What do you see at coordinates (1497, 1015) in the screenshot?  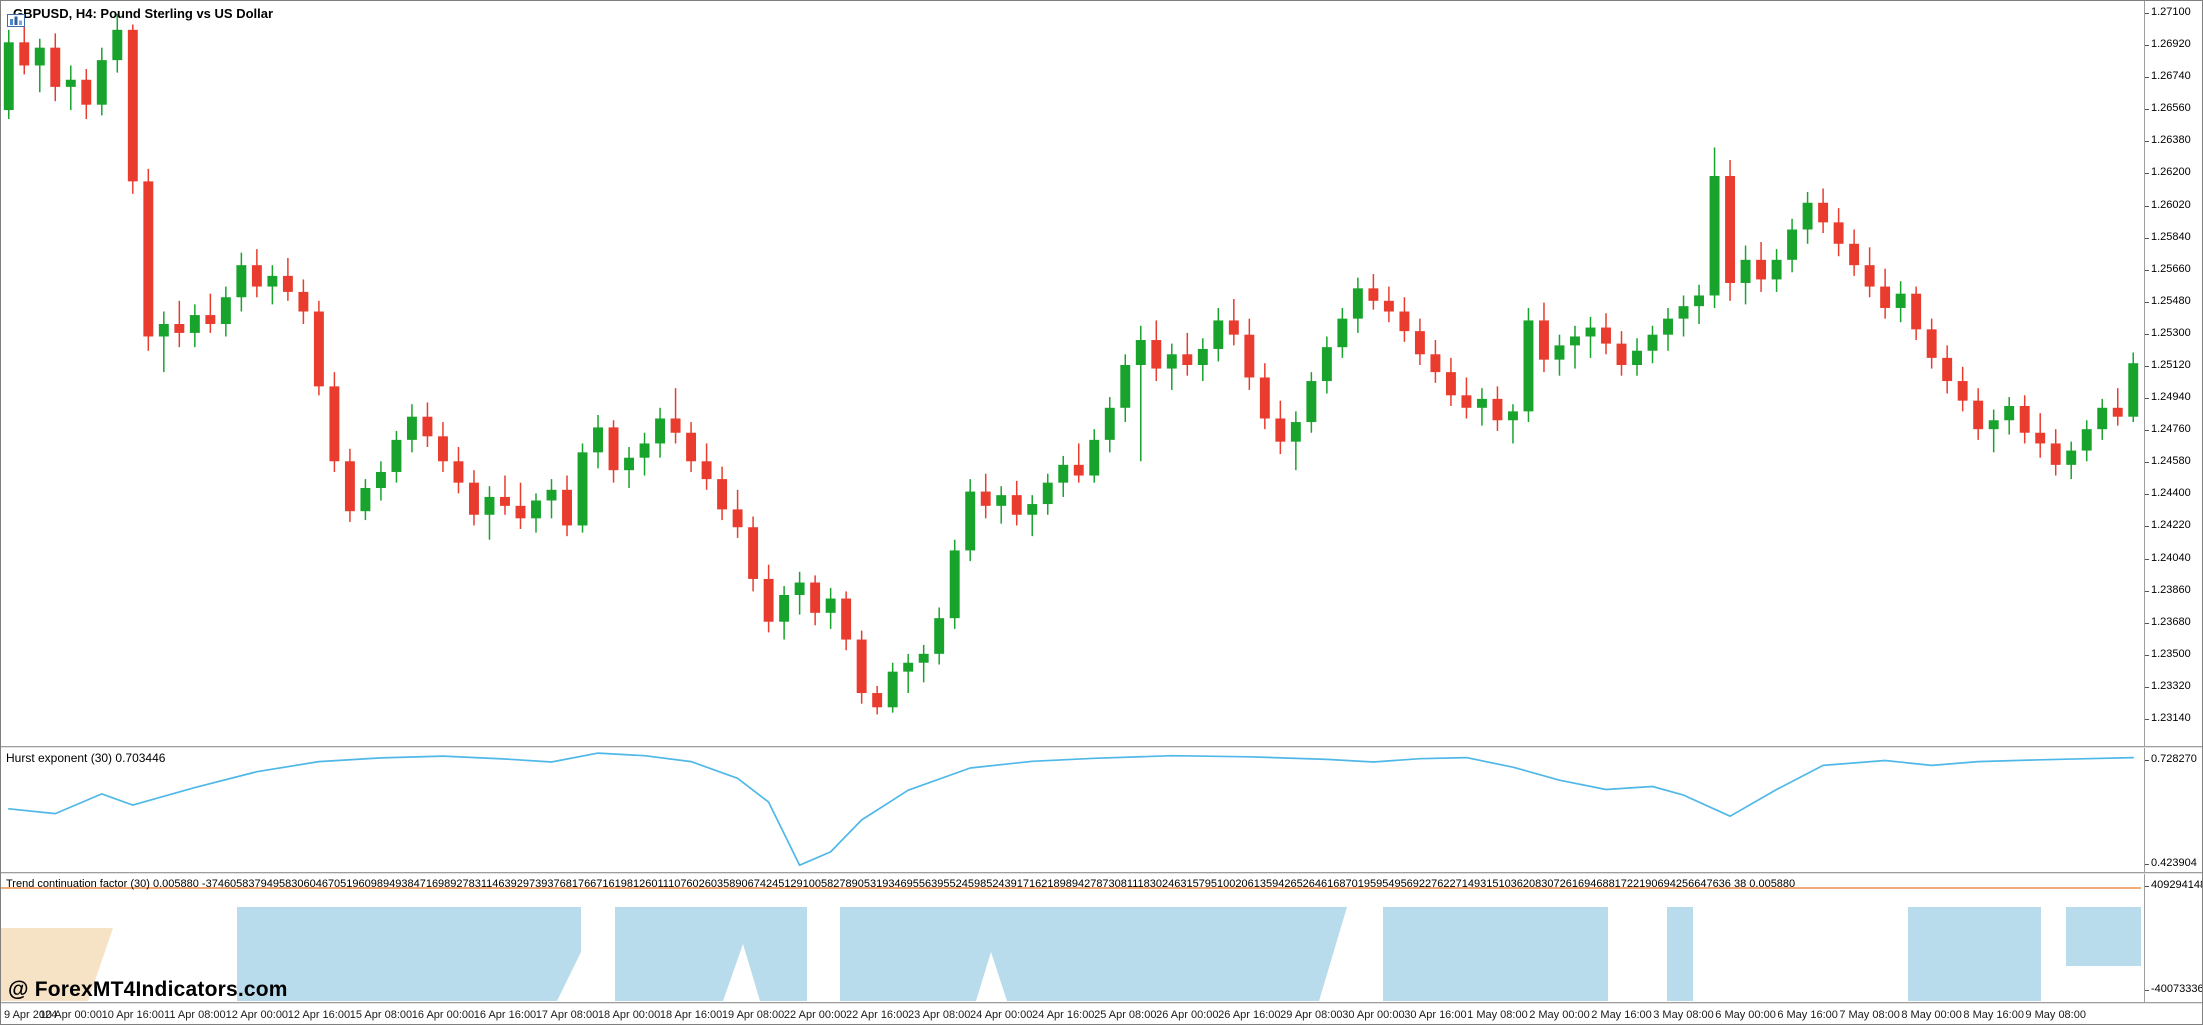 I see `time-scale-label: 1 May 08:00` at bounding box center [1497, 1015].